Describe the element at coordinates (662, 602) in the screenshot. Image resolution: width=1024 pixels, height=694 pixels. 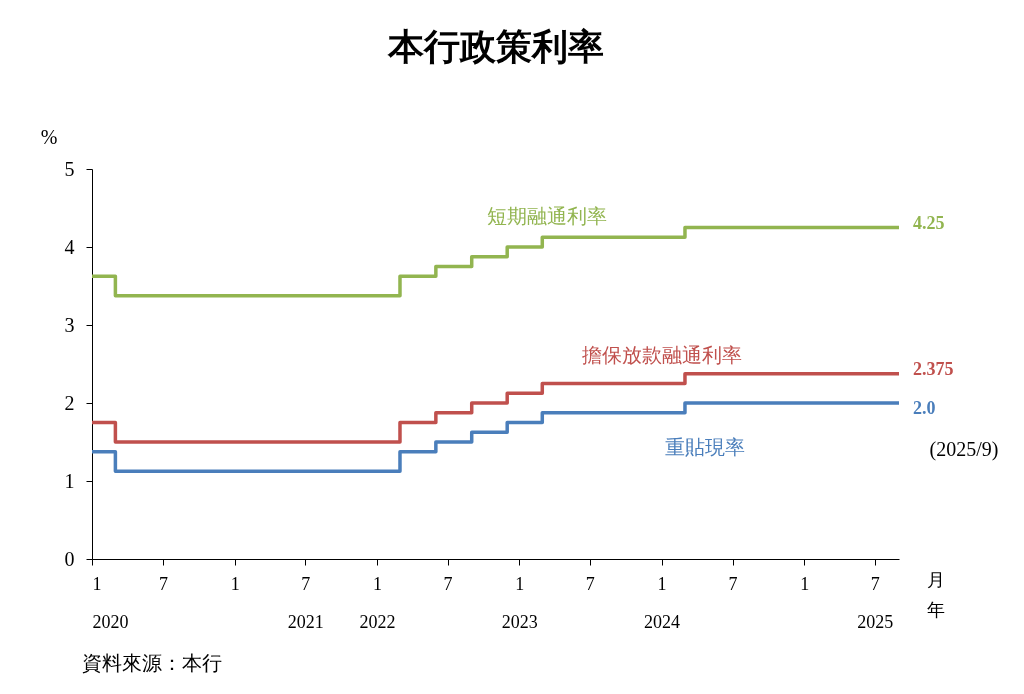
I see `x-tick-label: 1 2024` at that location.